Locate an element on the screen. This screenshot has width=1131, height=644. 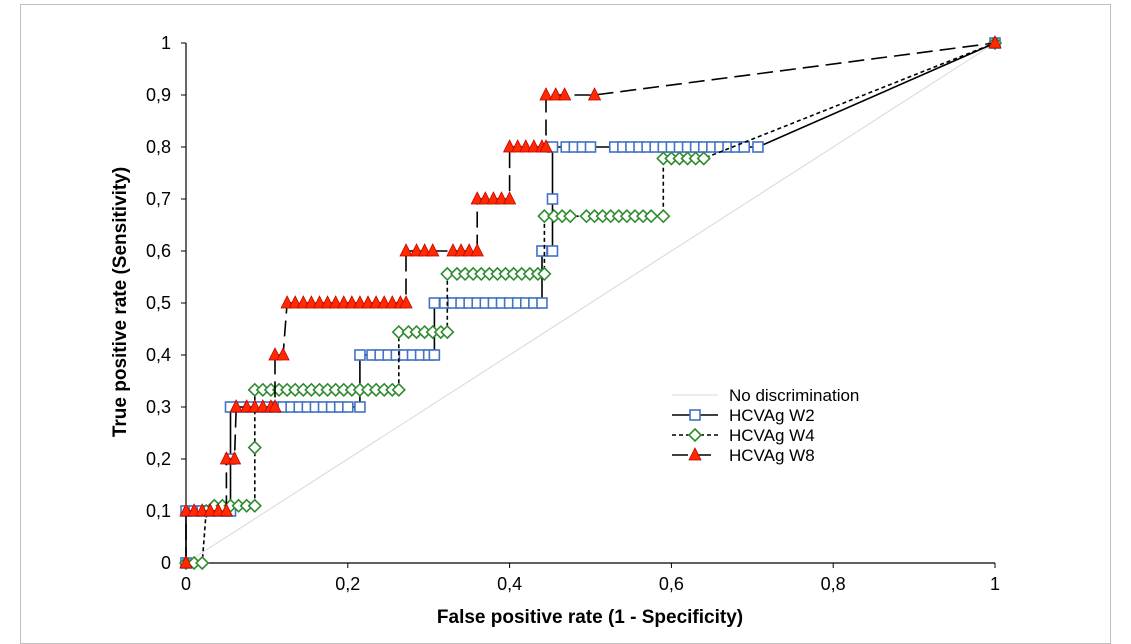
legend-item: HCVAg W4 is located at coordinates (743, 435).